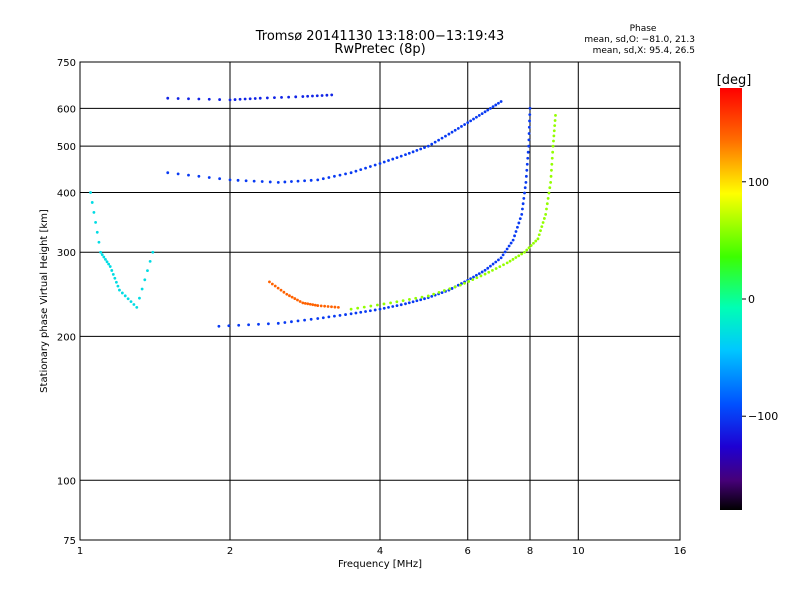  What do you see at coordinates (66, 193) in the screenshot?
I see `y-tick-label: 400` at bounding box center [66, 193].